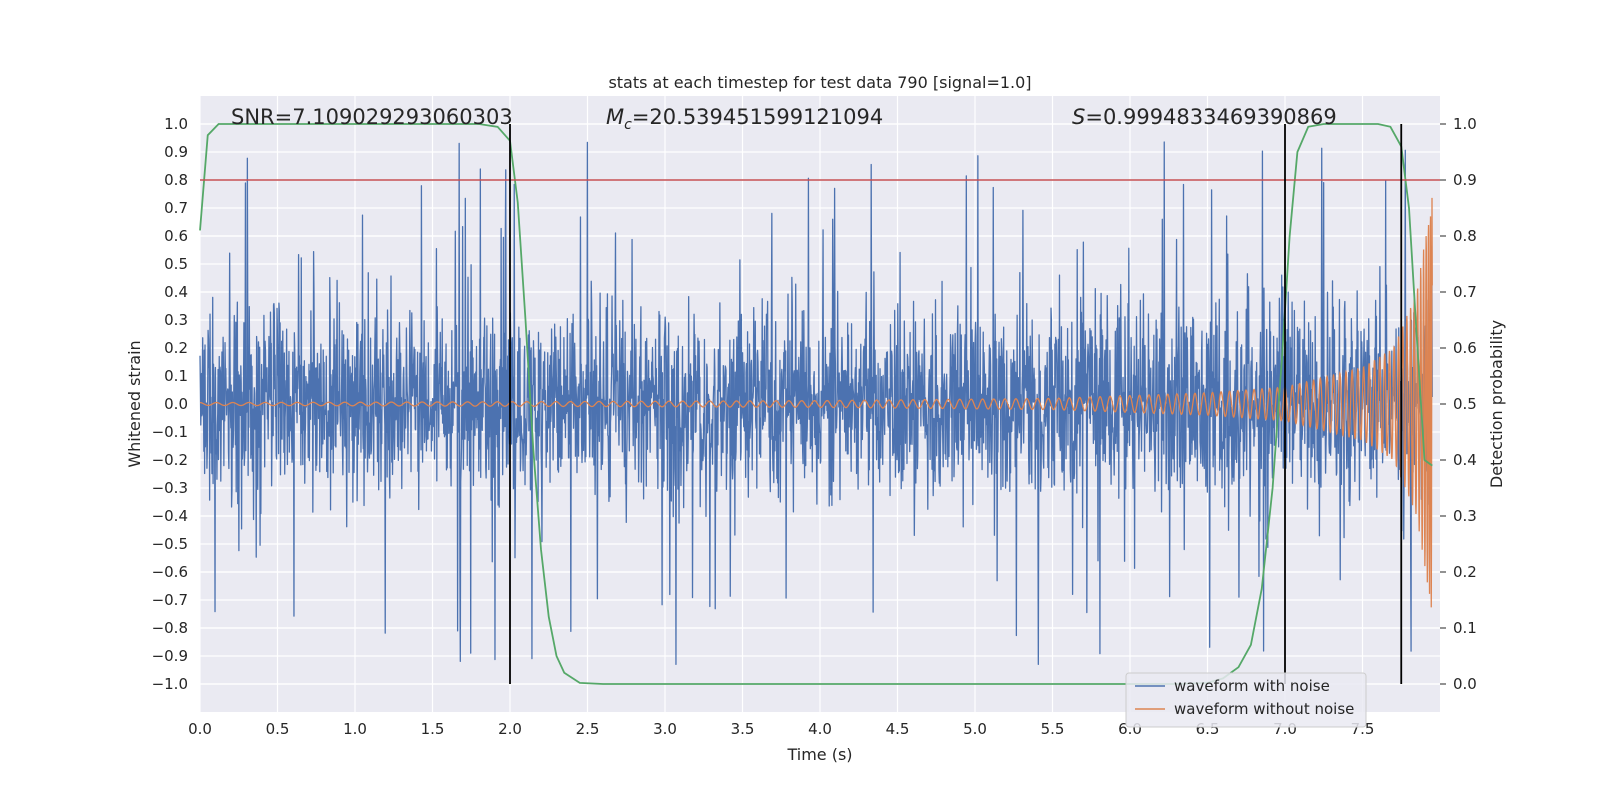  I want to click on s-symbol: S, so click(1078, 117).